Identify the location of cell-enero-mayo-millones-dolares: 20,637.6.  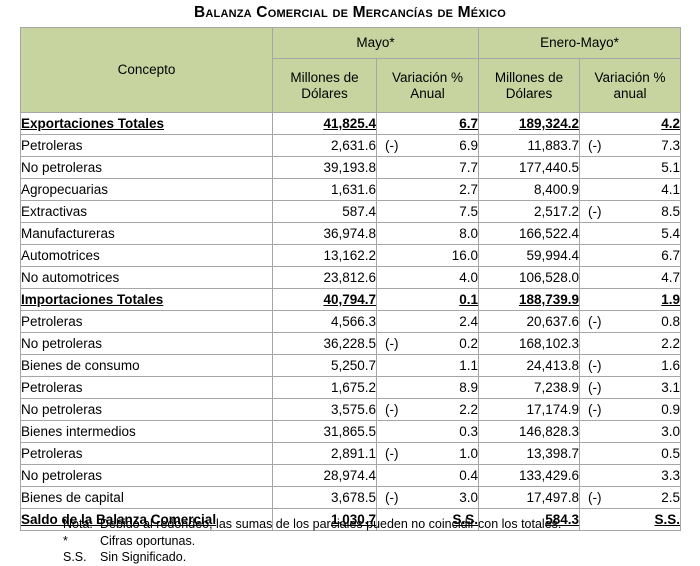
(529, 321).